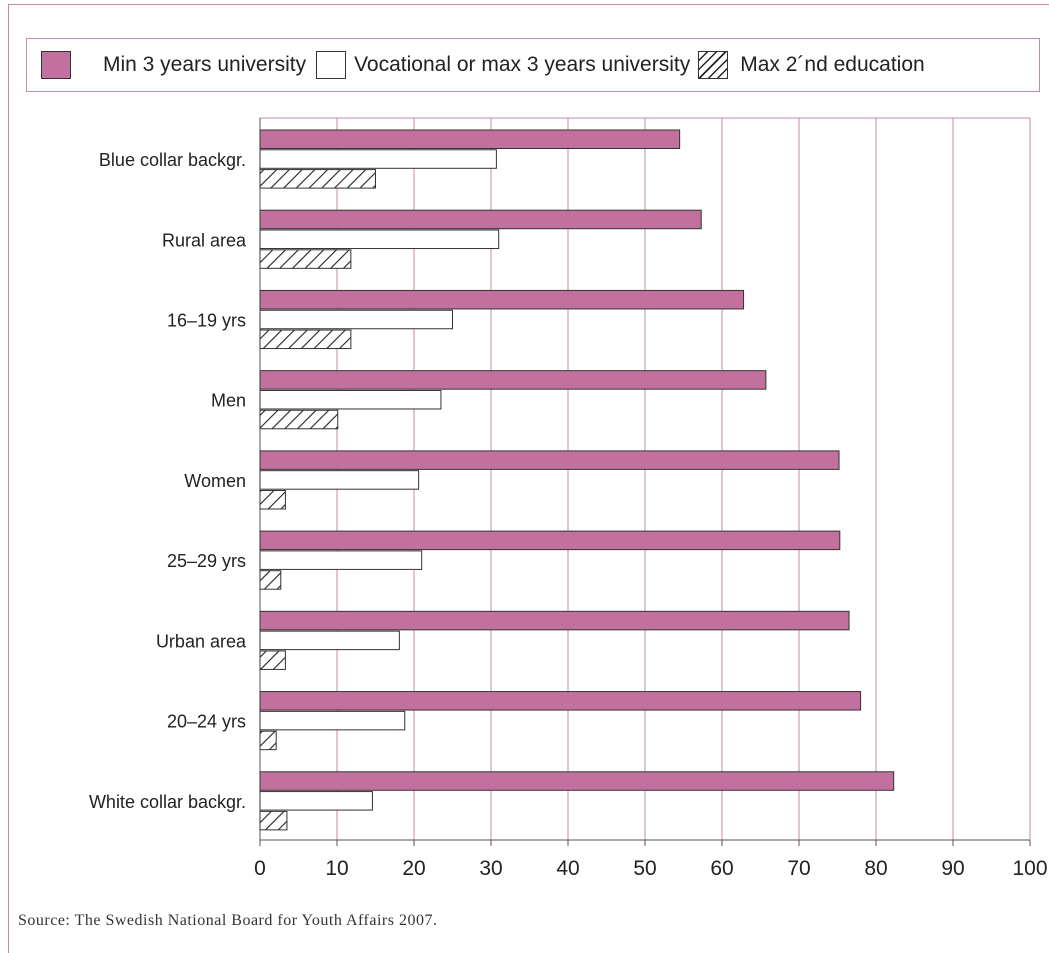  I want to click on x-tick-label: 0, so click(260, 868).